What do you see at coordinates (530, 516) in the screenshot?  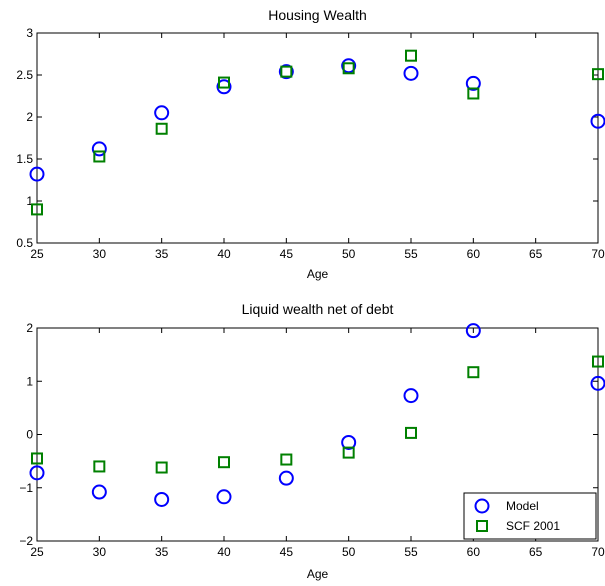 I see `legend: Model SCF 2001` at bounding box center [530, 516].